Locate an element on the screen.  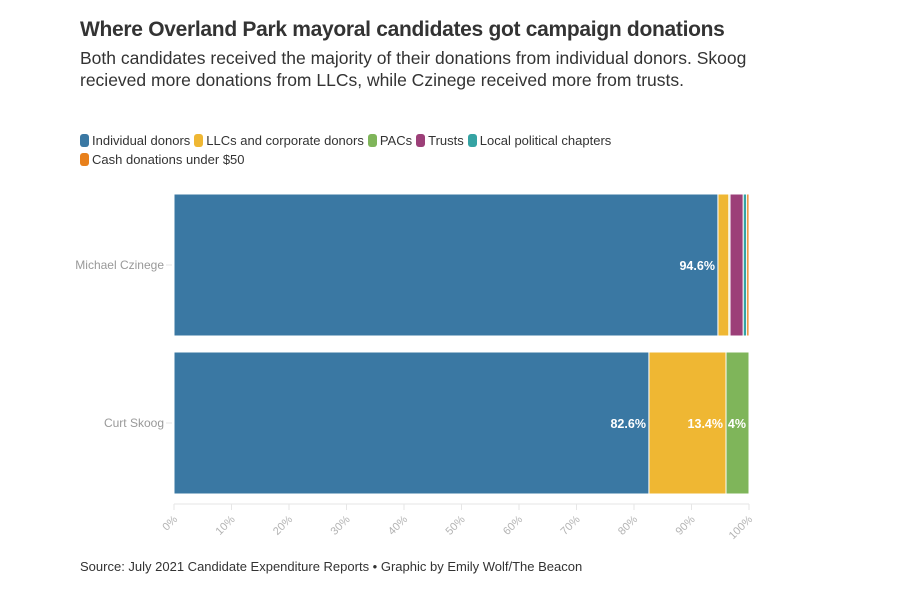
legend-item: Trusts is located at coordinates (440, 140).